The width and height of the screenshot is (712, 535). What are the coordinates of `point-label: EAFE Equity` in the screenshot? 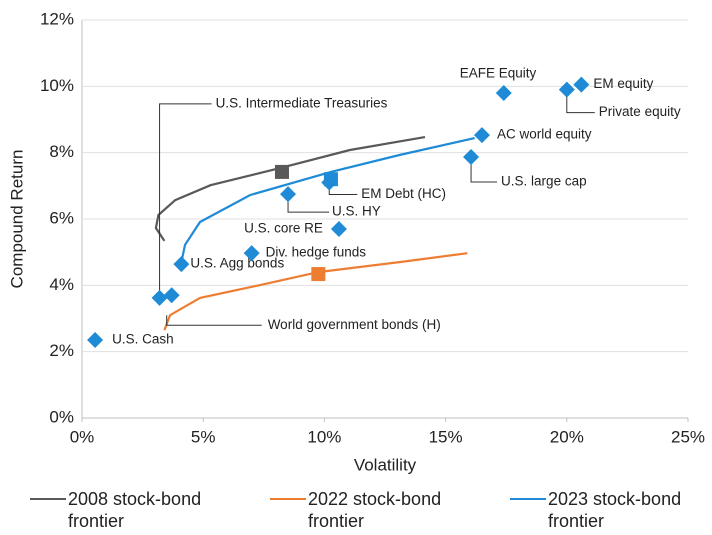 It's located at (498, 73).